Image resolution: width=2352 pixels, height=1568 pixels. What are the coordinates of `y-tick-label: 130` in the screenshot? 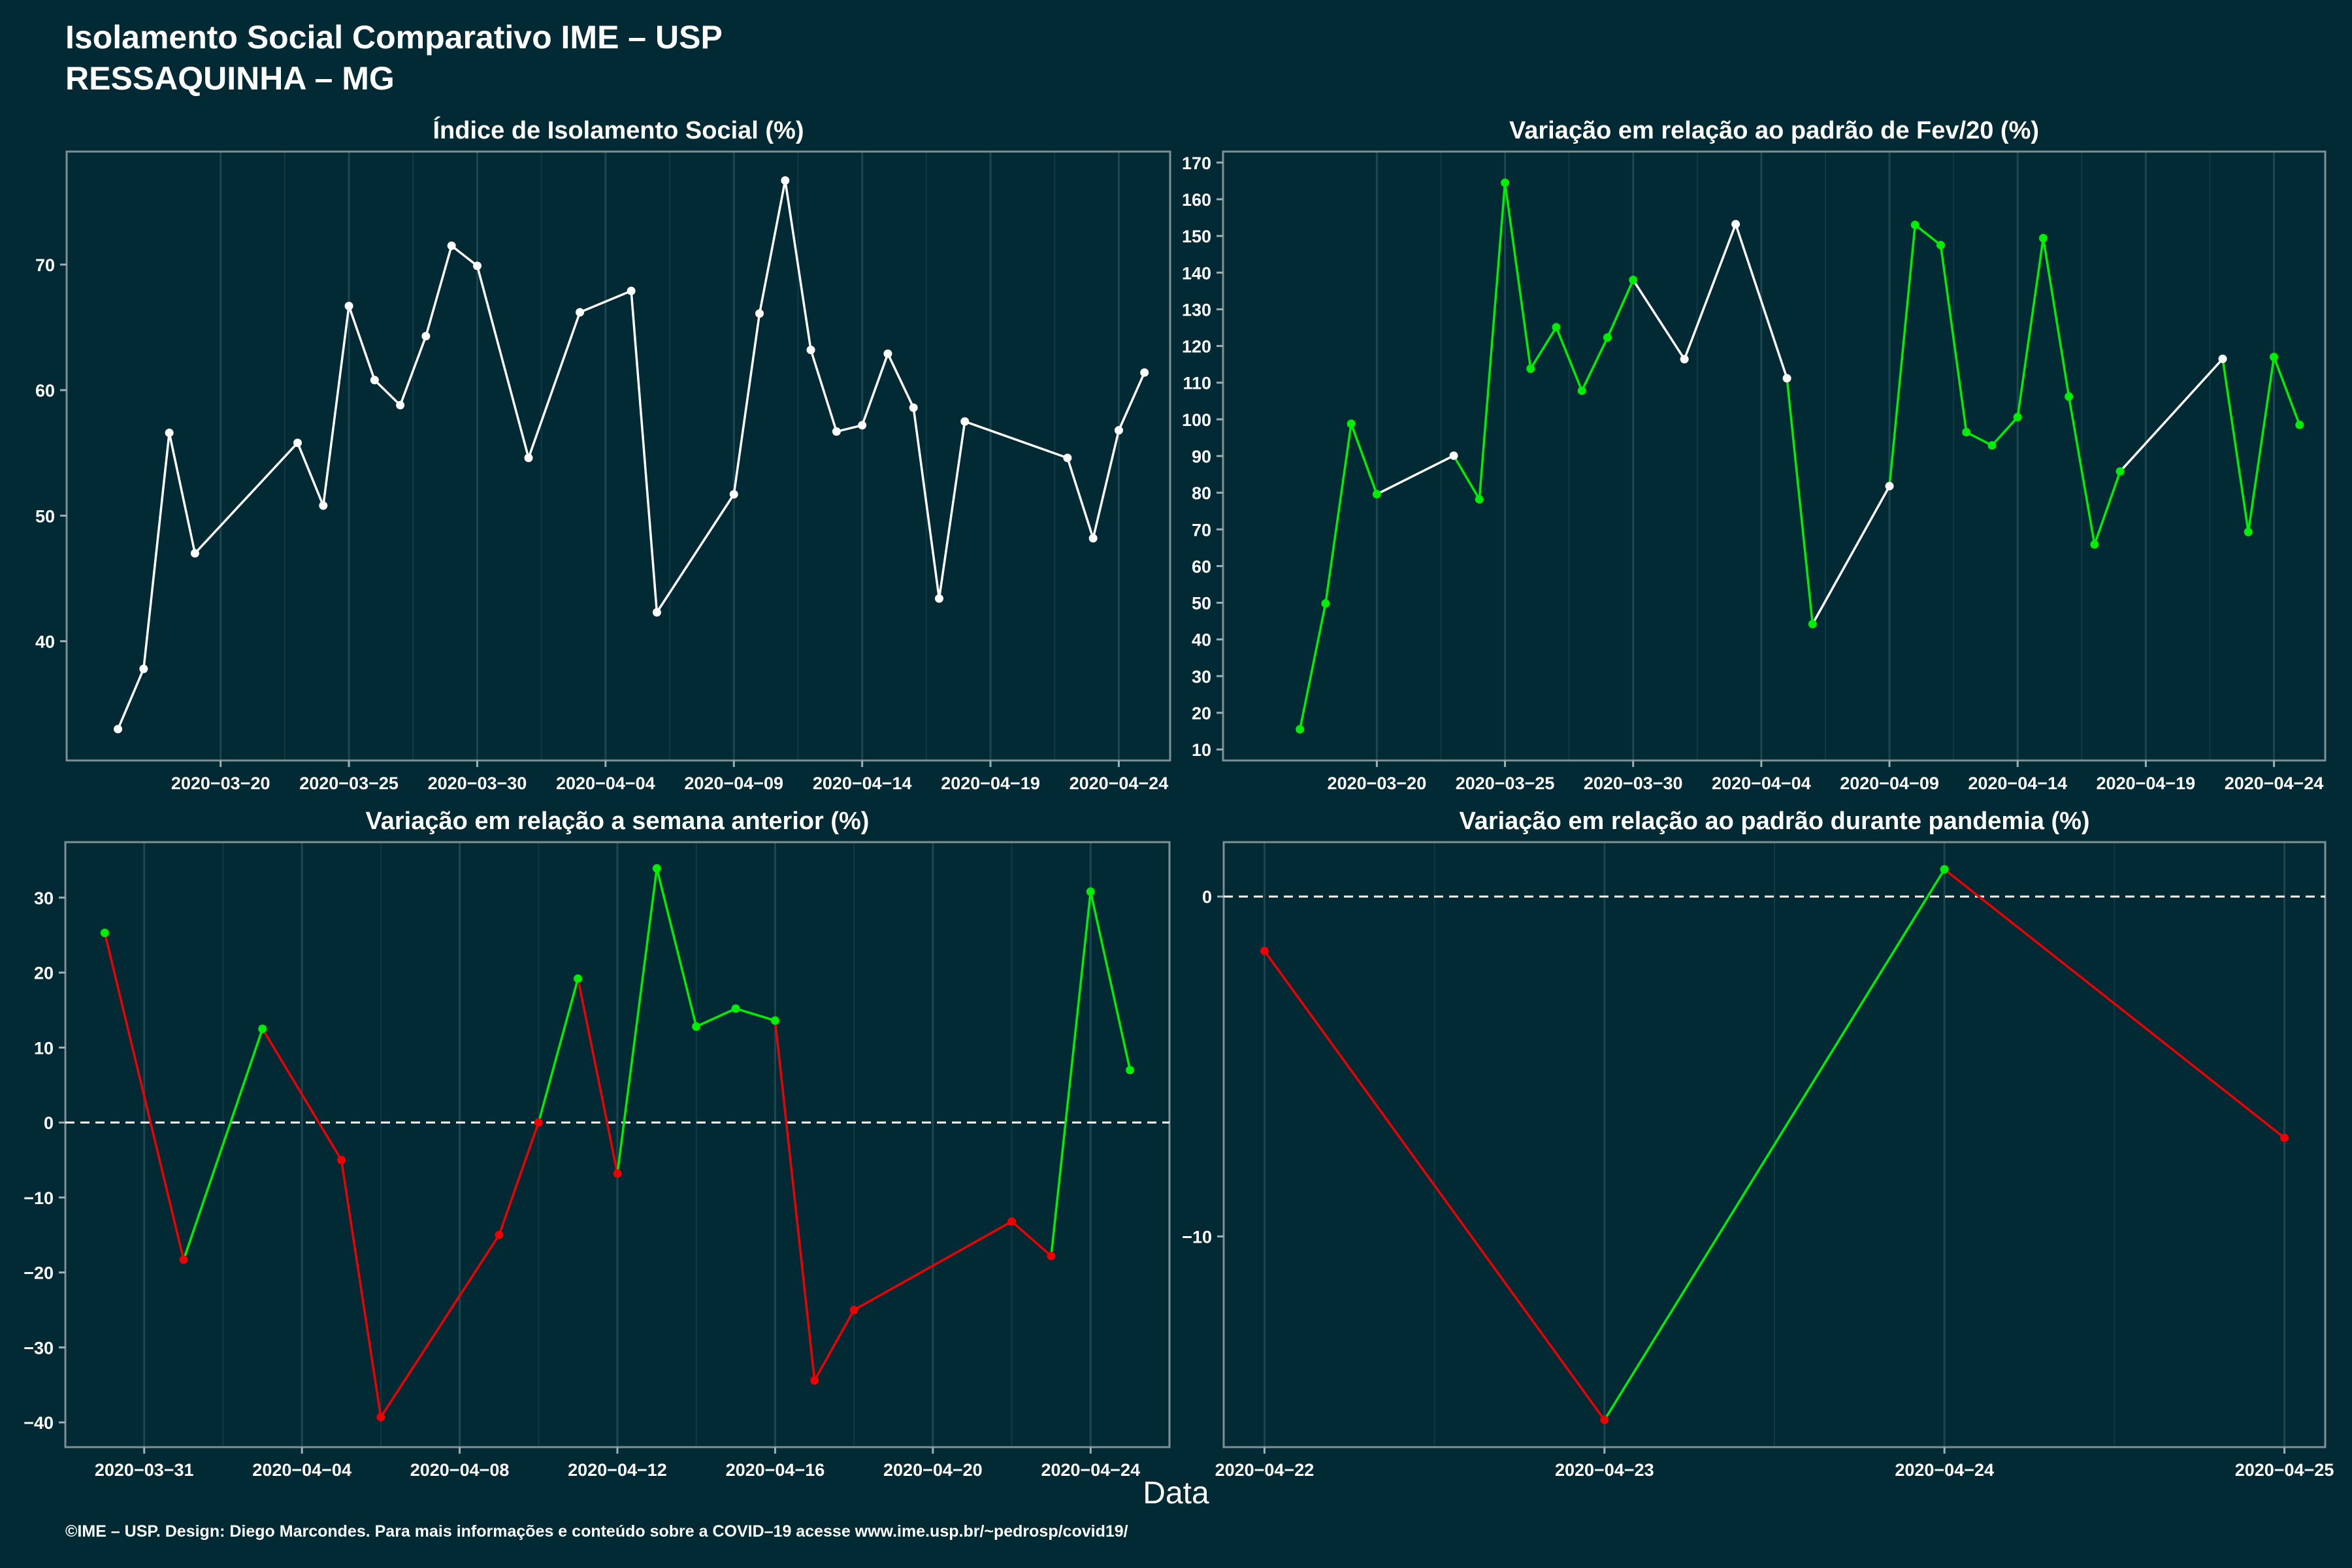 It's located at (1196, 309).